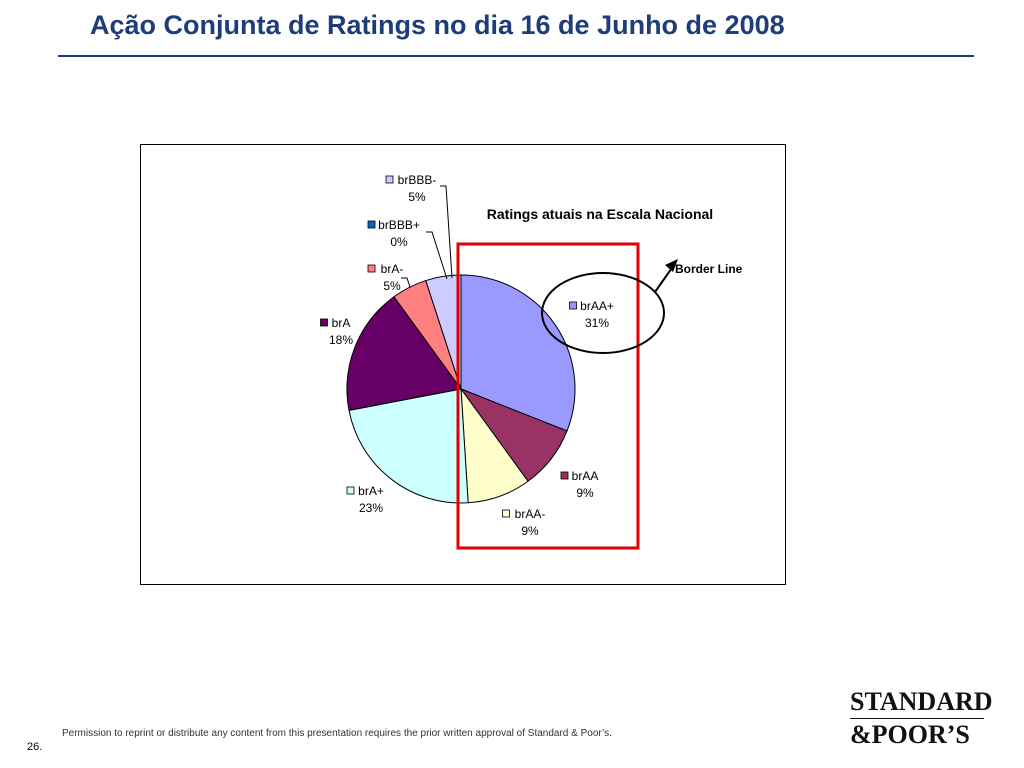  I want to click on border-line-ellipse, so click(603, 313).